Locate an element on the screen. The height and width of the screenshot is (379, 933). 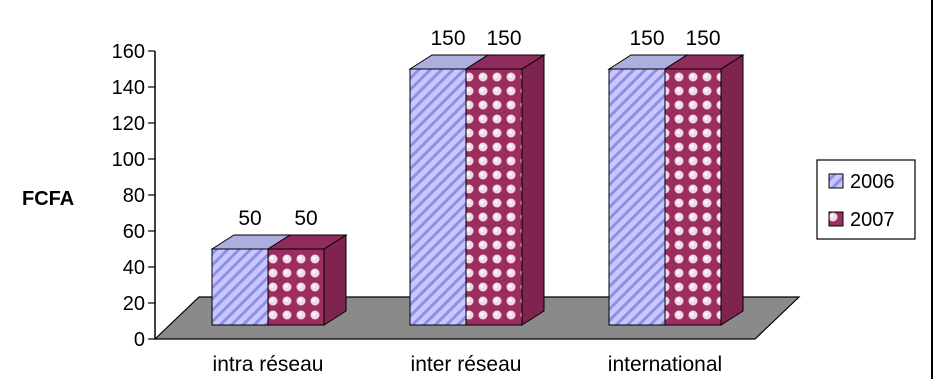
legend-swatch-2007 is located at coordinates (836, 219).